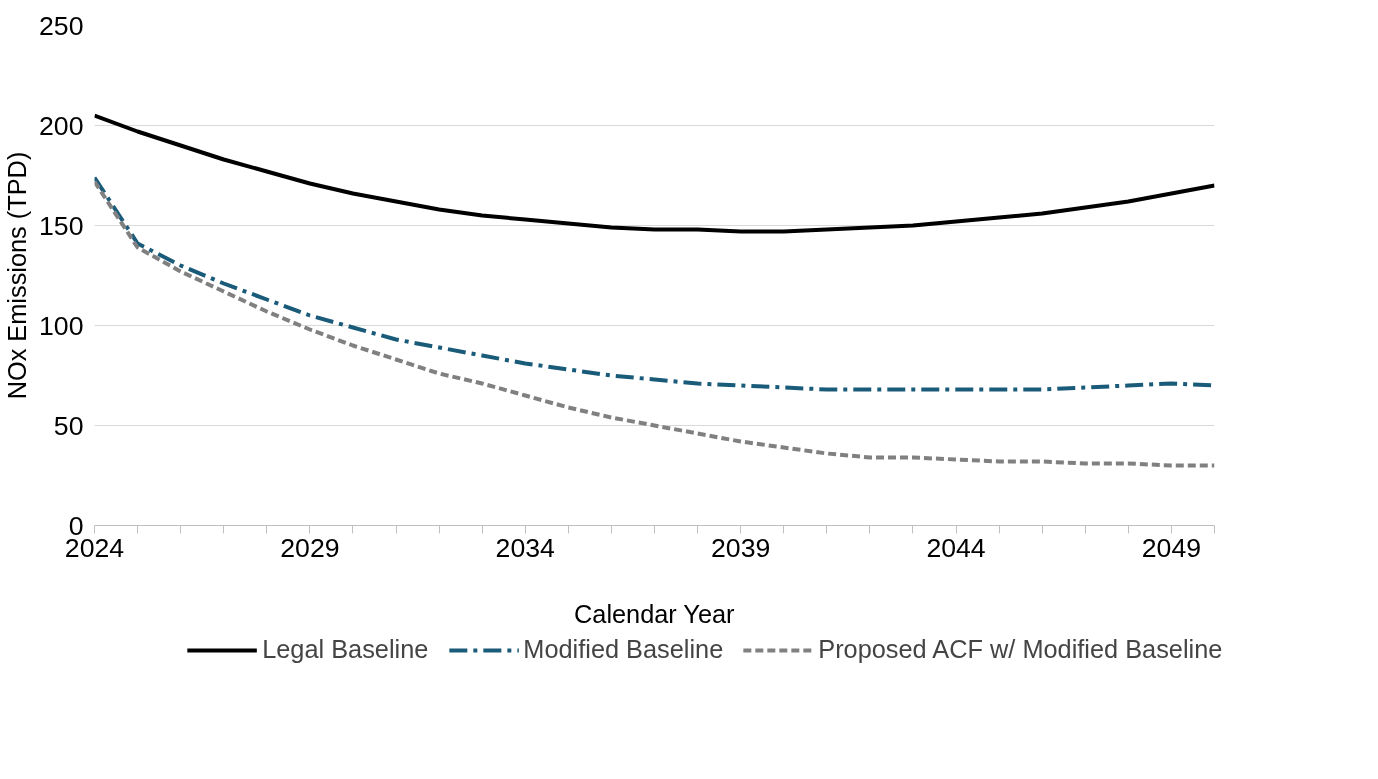  I want to click on x-tick-label: 2029, so click(310, 547).